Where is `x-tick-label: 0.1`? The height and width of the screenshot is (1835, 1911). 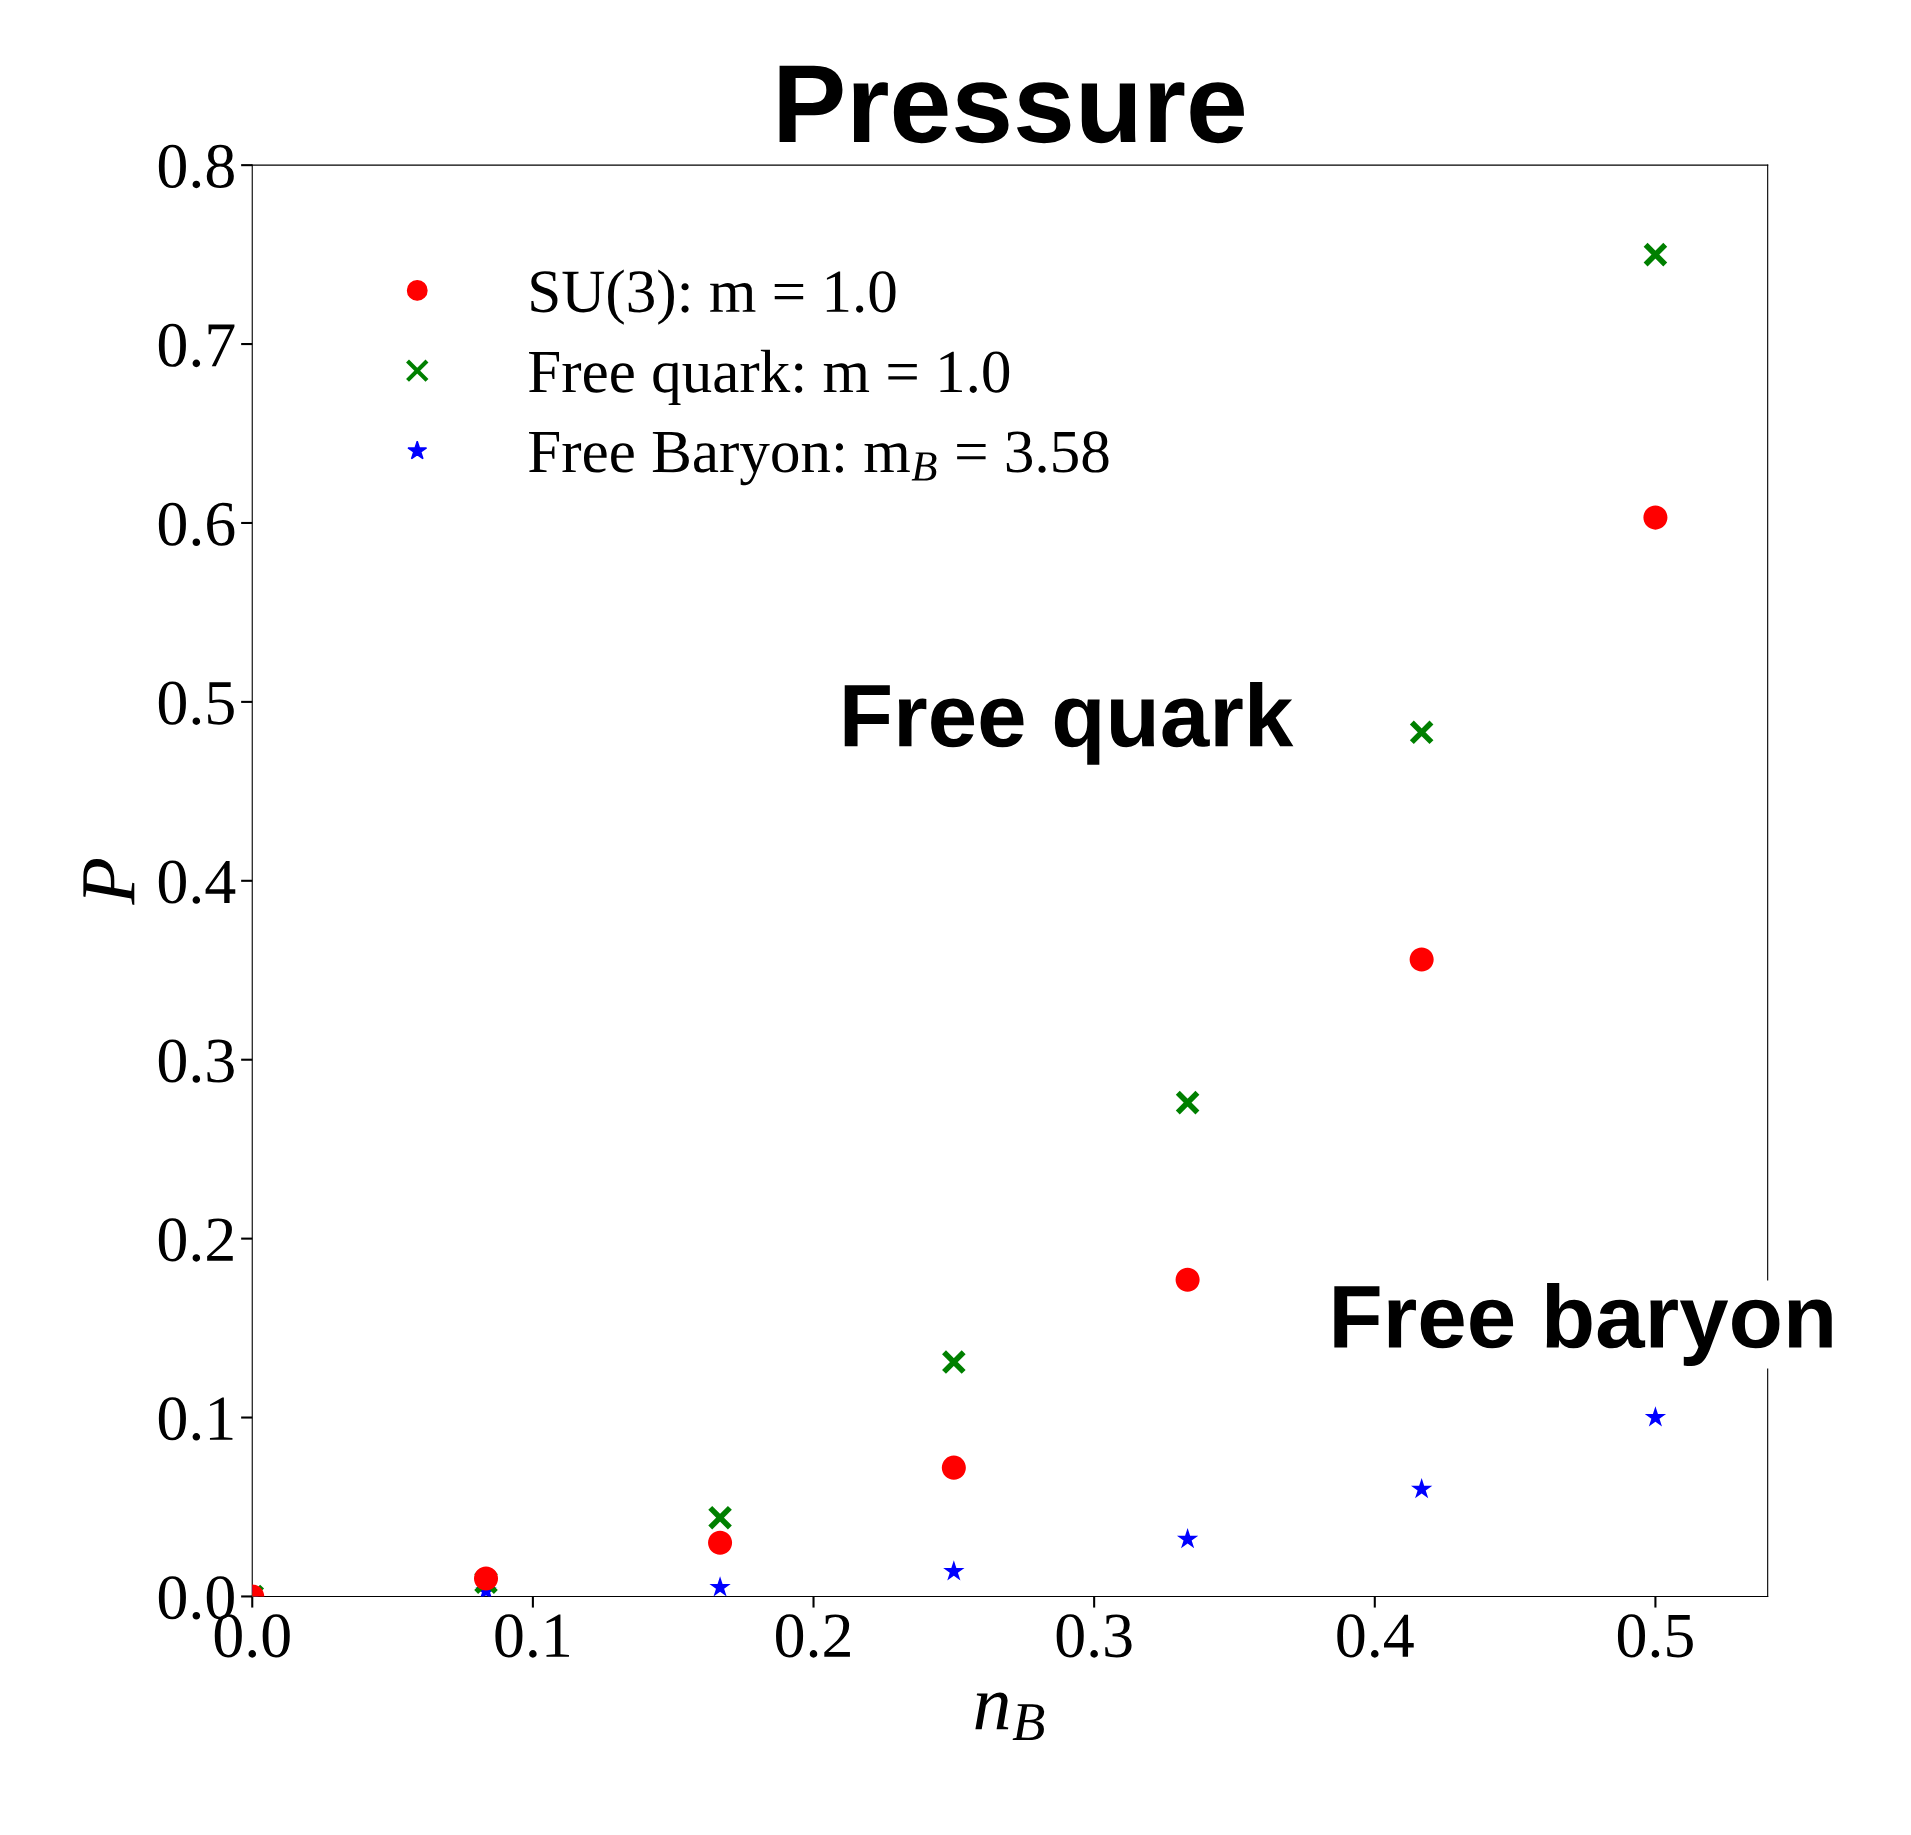 x-tick-label: 0.1 is located at coordinates (532, 1636).